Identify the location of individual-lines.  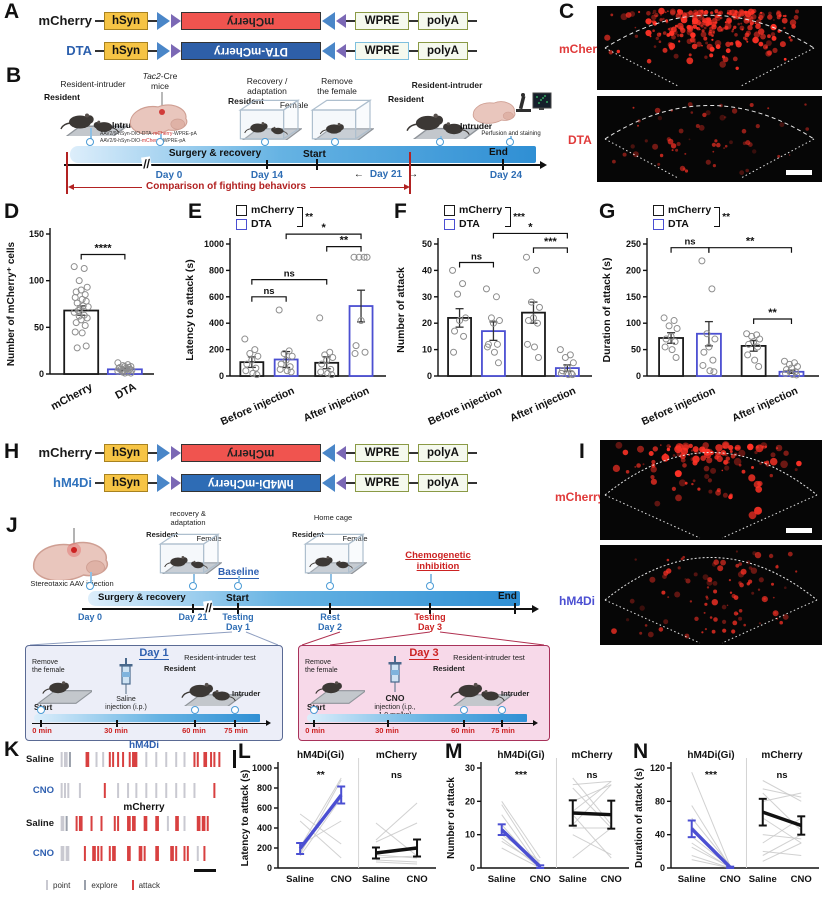
(592, 818).